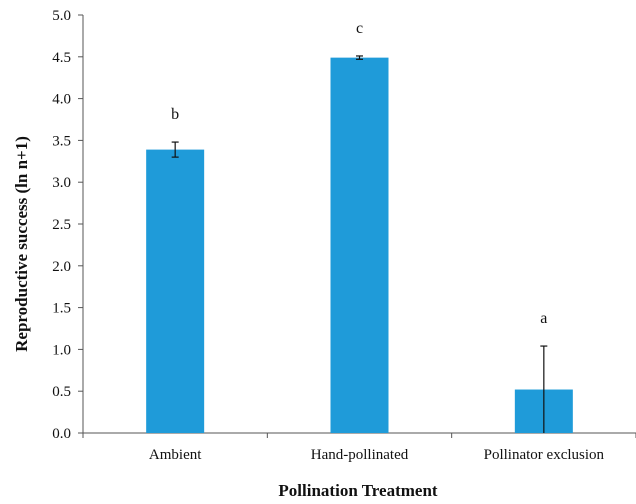 The image size is (636, 504). I want to click on bar-hand-pollinated, so click(359, 245).